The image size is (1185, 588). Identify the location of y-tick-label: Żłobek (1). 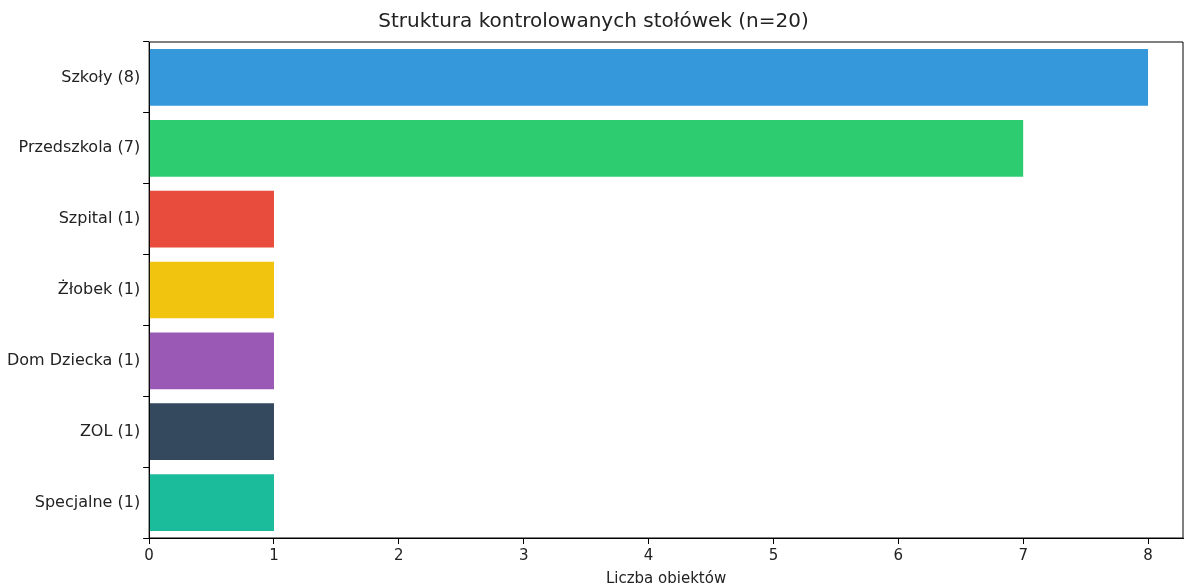
(99, 289).